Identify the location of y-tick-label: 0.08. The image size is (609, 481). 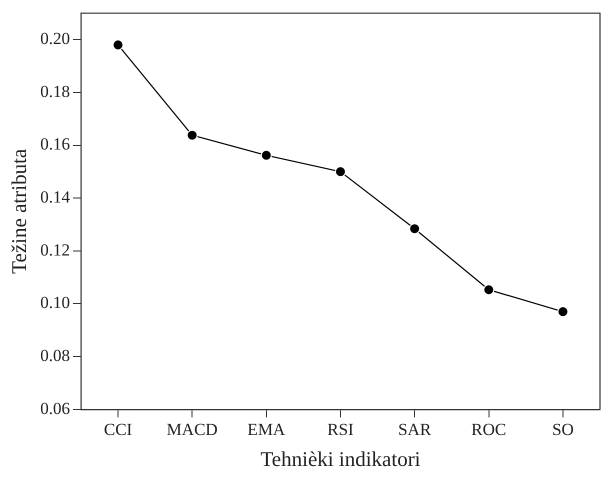
(55, 356).